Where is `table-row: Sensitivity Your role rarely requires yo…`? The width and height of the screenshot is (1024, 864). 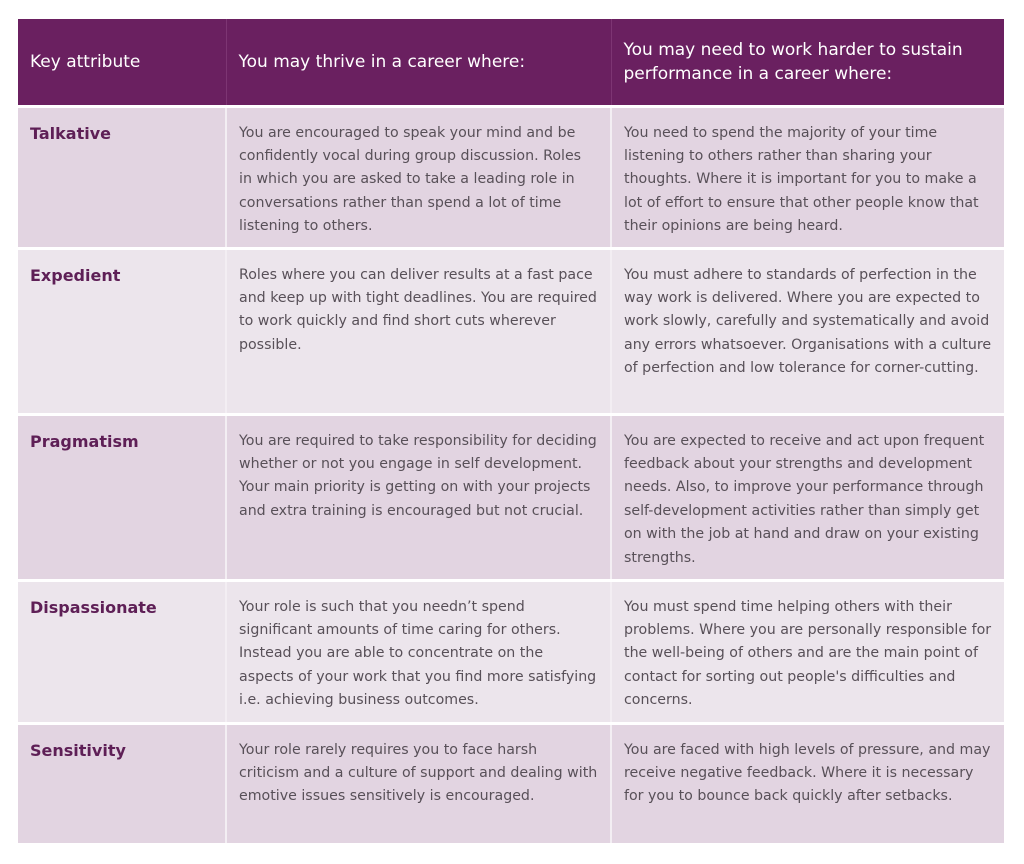 table-row: Sensitivity Your role rarely requires yo… is located at coordinates (511, 783).